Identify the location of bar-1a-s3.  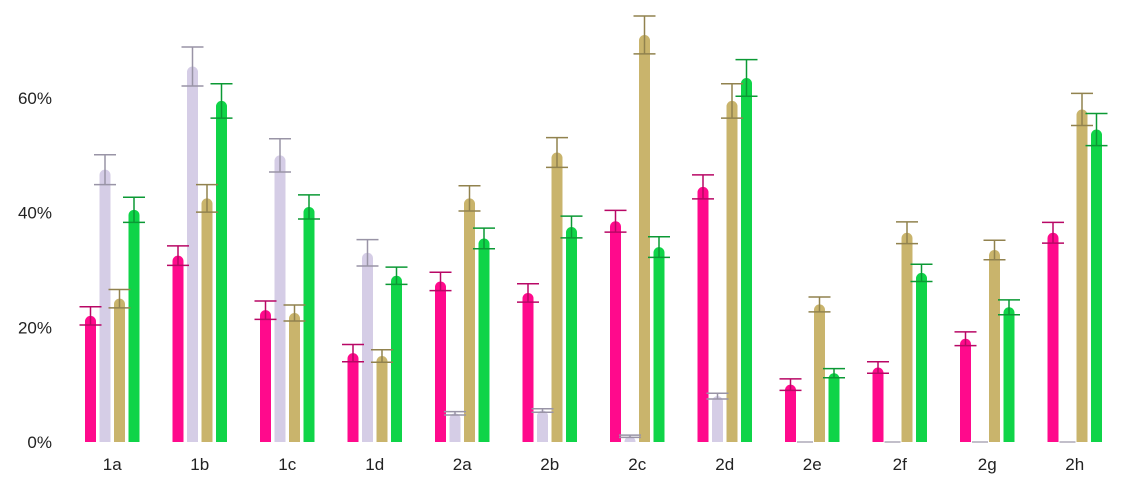
(119, 370).